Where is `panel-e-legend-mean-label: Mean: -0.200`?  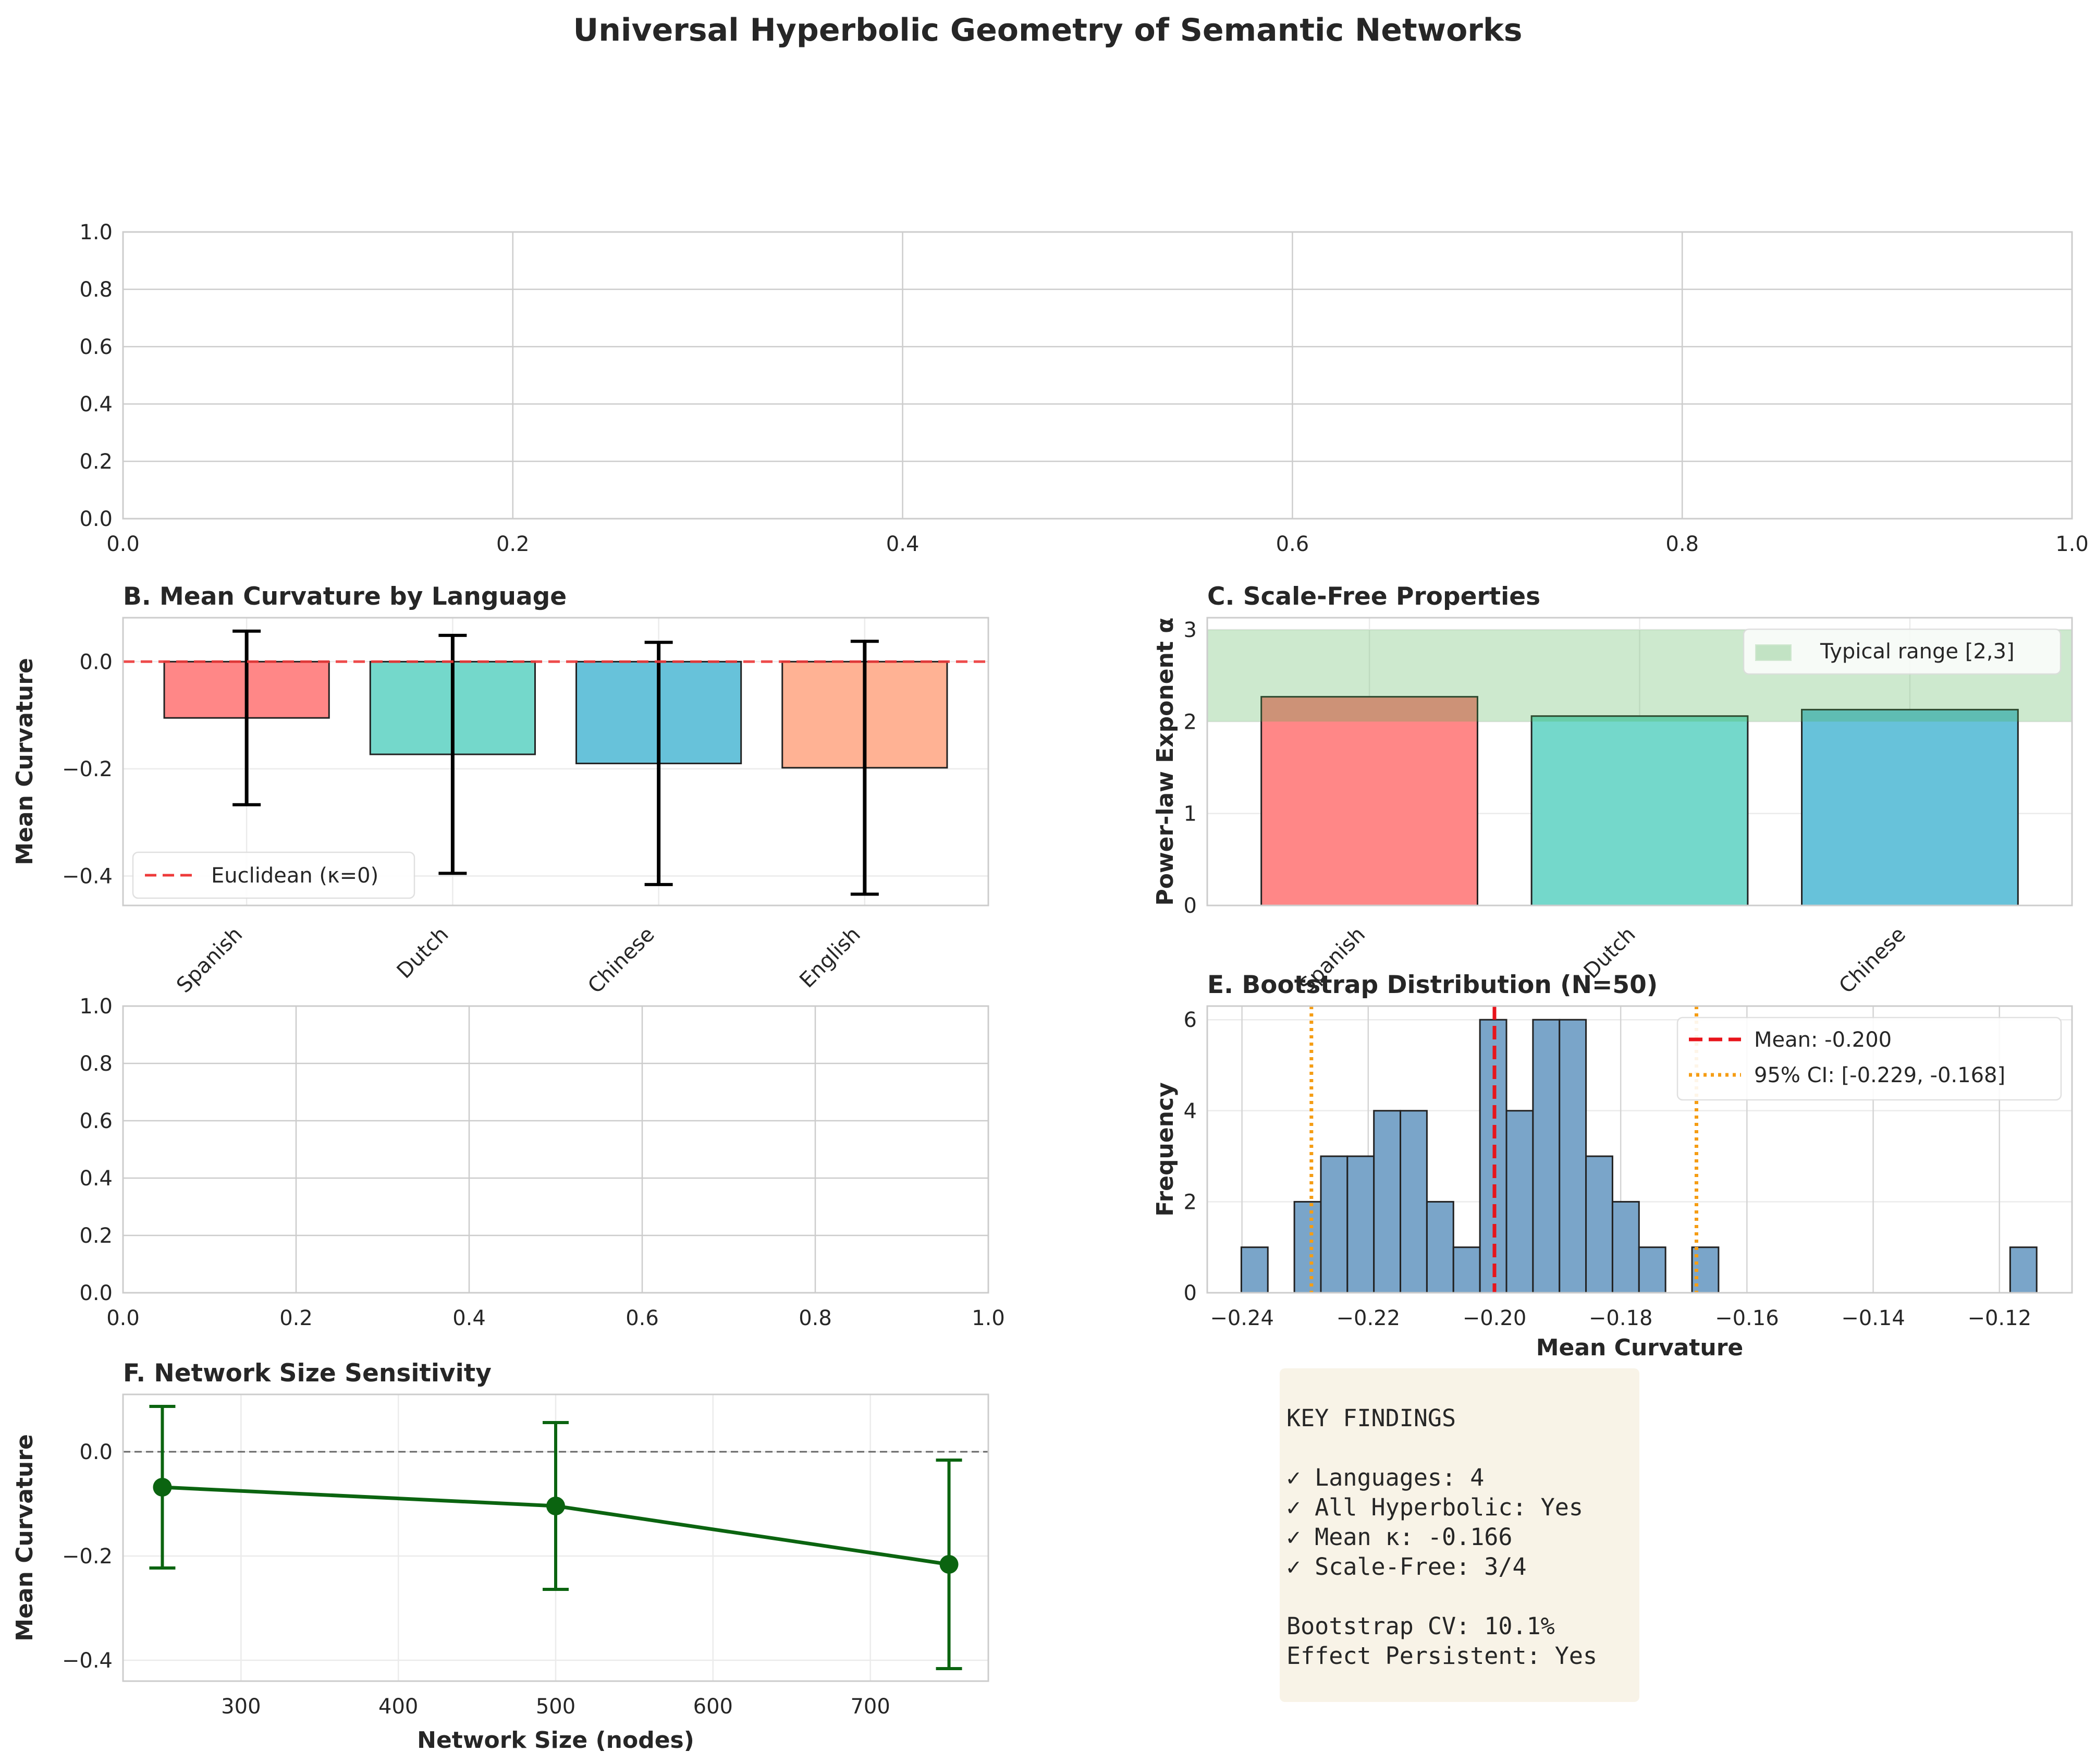
panel-e-legend-mean-label: Mean: -0.200 is located at coordinates (1823, 1040).